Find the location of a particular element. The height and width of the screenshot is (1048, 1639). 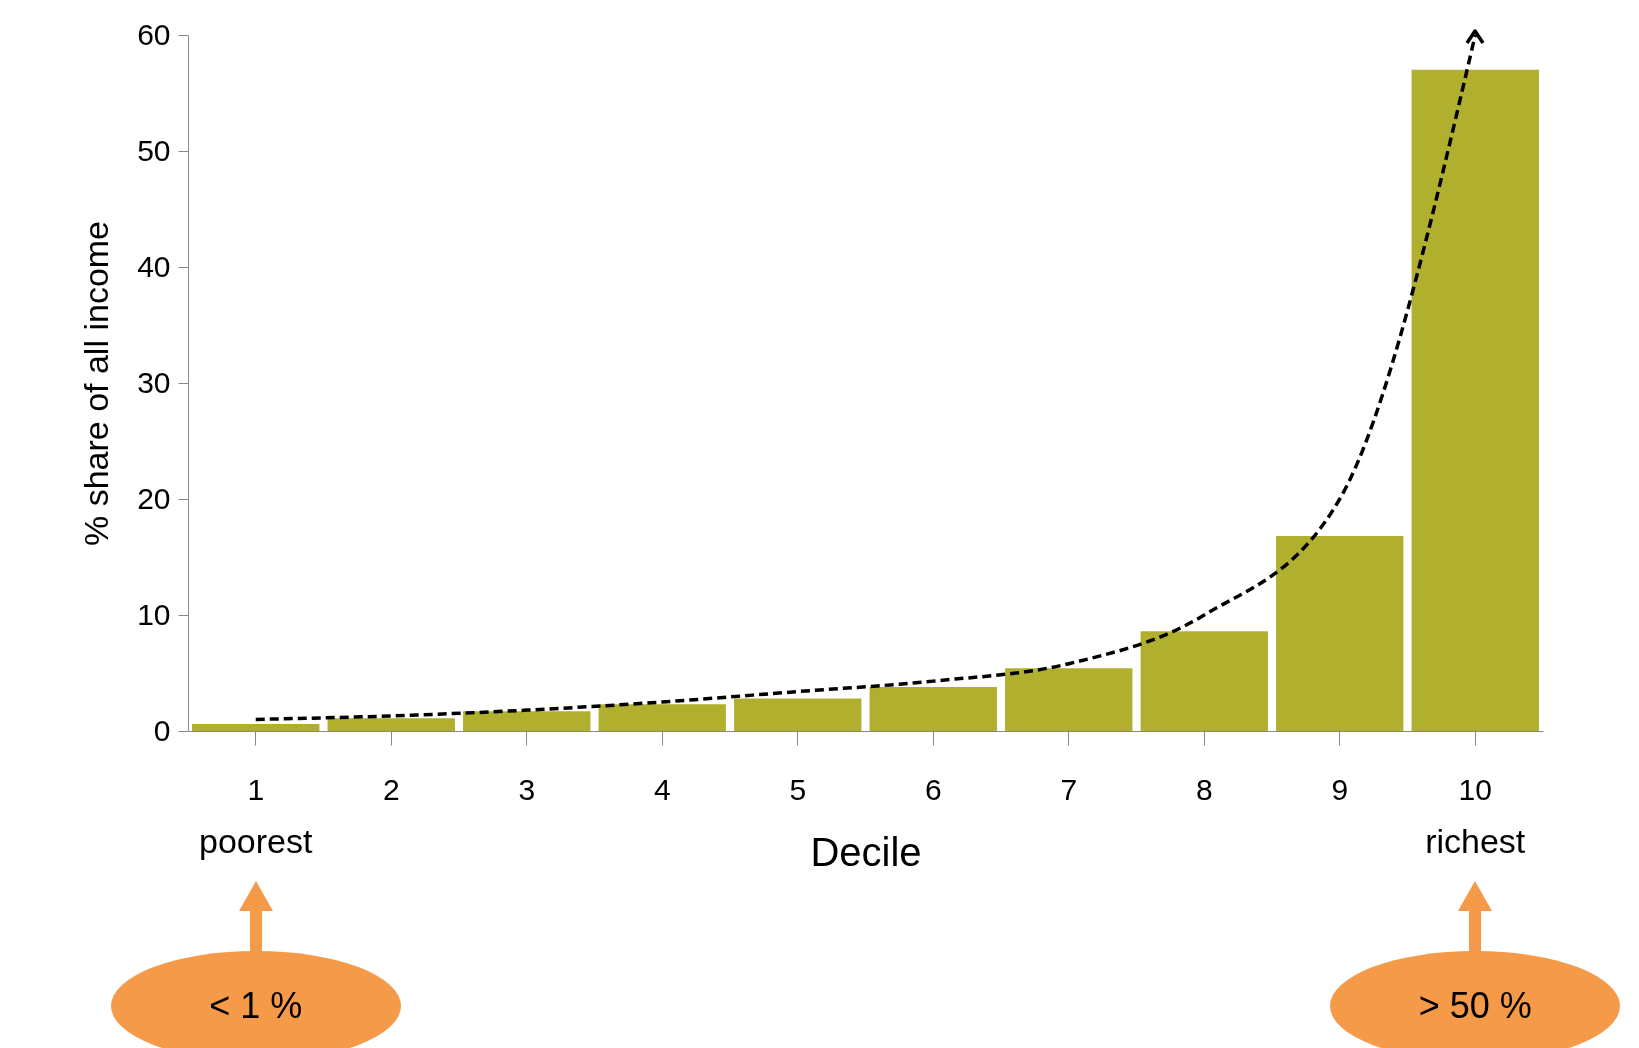

x-tick-label: 3 is located at coordinates (527, 789).